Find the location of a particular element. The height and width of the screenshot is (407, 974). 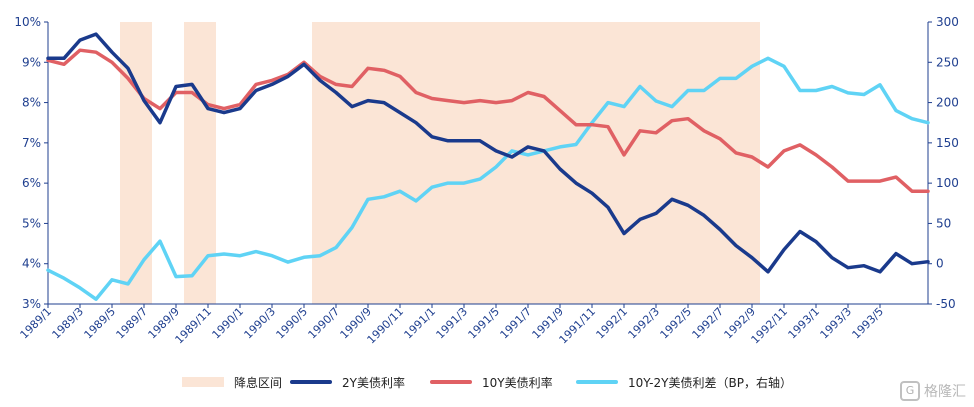

legend-swatch-spread is located at coordinates (597, 382).